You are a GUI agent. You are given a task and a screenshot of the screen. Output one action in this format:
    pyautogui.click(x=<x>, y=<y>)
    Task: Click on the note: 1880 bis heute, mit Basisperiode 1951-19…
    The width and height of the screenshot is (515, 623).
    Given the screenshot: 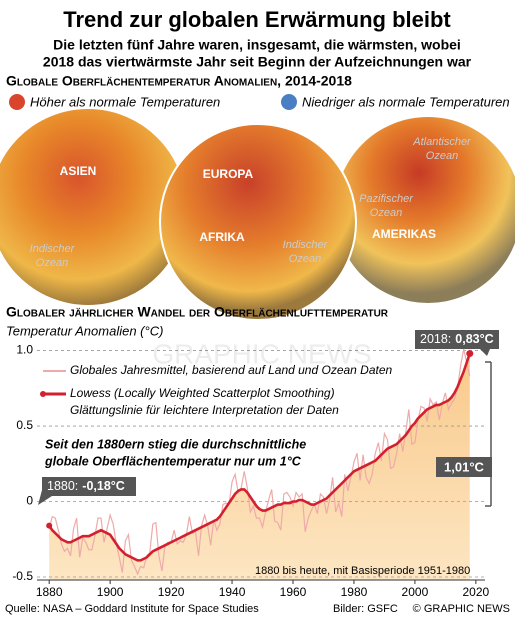 What is the action you would take?
    pyautogui.click(x=362, y=571)
    